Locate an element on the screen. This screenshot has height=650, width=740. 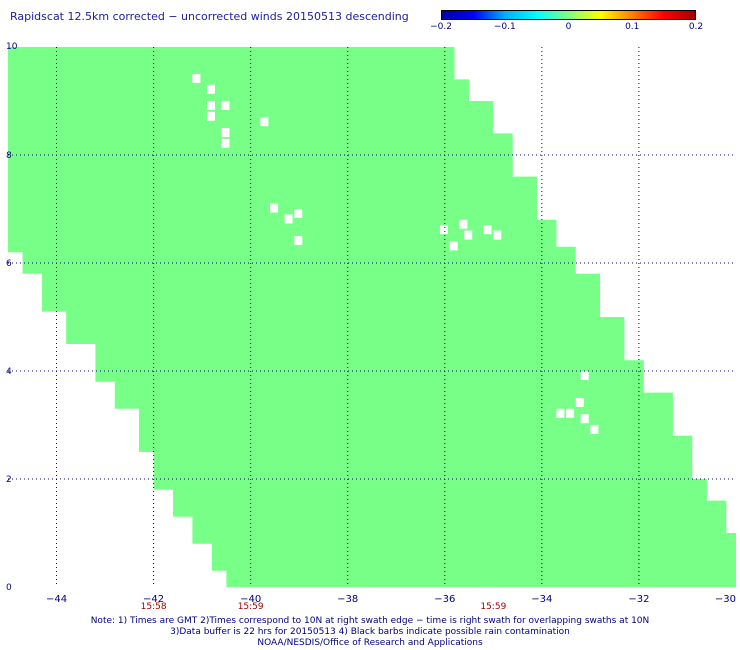
colorbar-tick-label: −0.2 is located at coordinates (441, 27).